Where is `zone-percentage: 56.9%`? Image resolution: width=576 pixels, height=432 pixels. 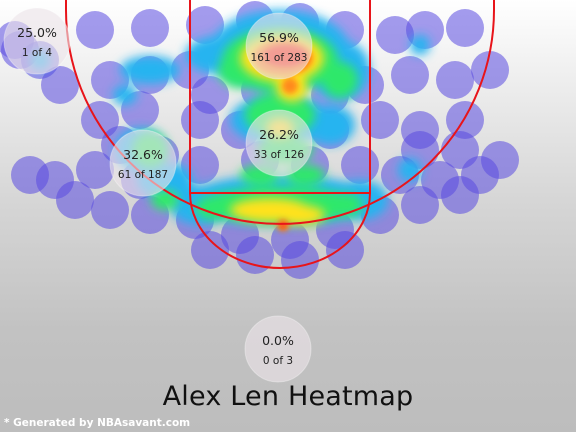
zone-percentage: 56.9% is located at coordinates (279, 37).